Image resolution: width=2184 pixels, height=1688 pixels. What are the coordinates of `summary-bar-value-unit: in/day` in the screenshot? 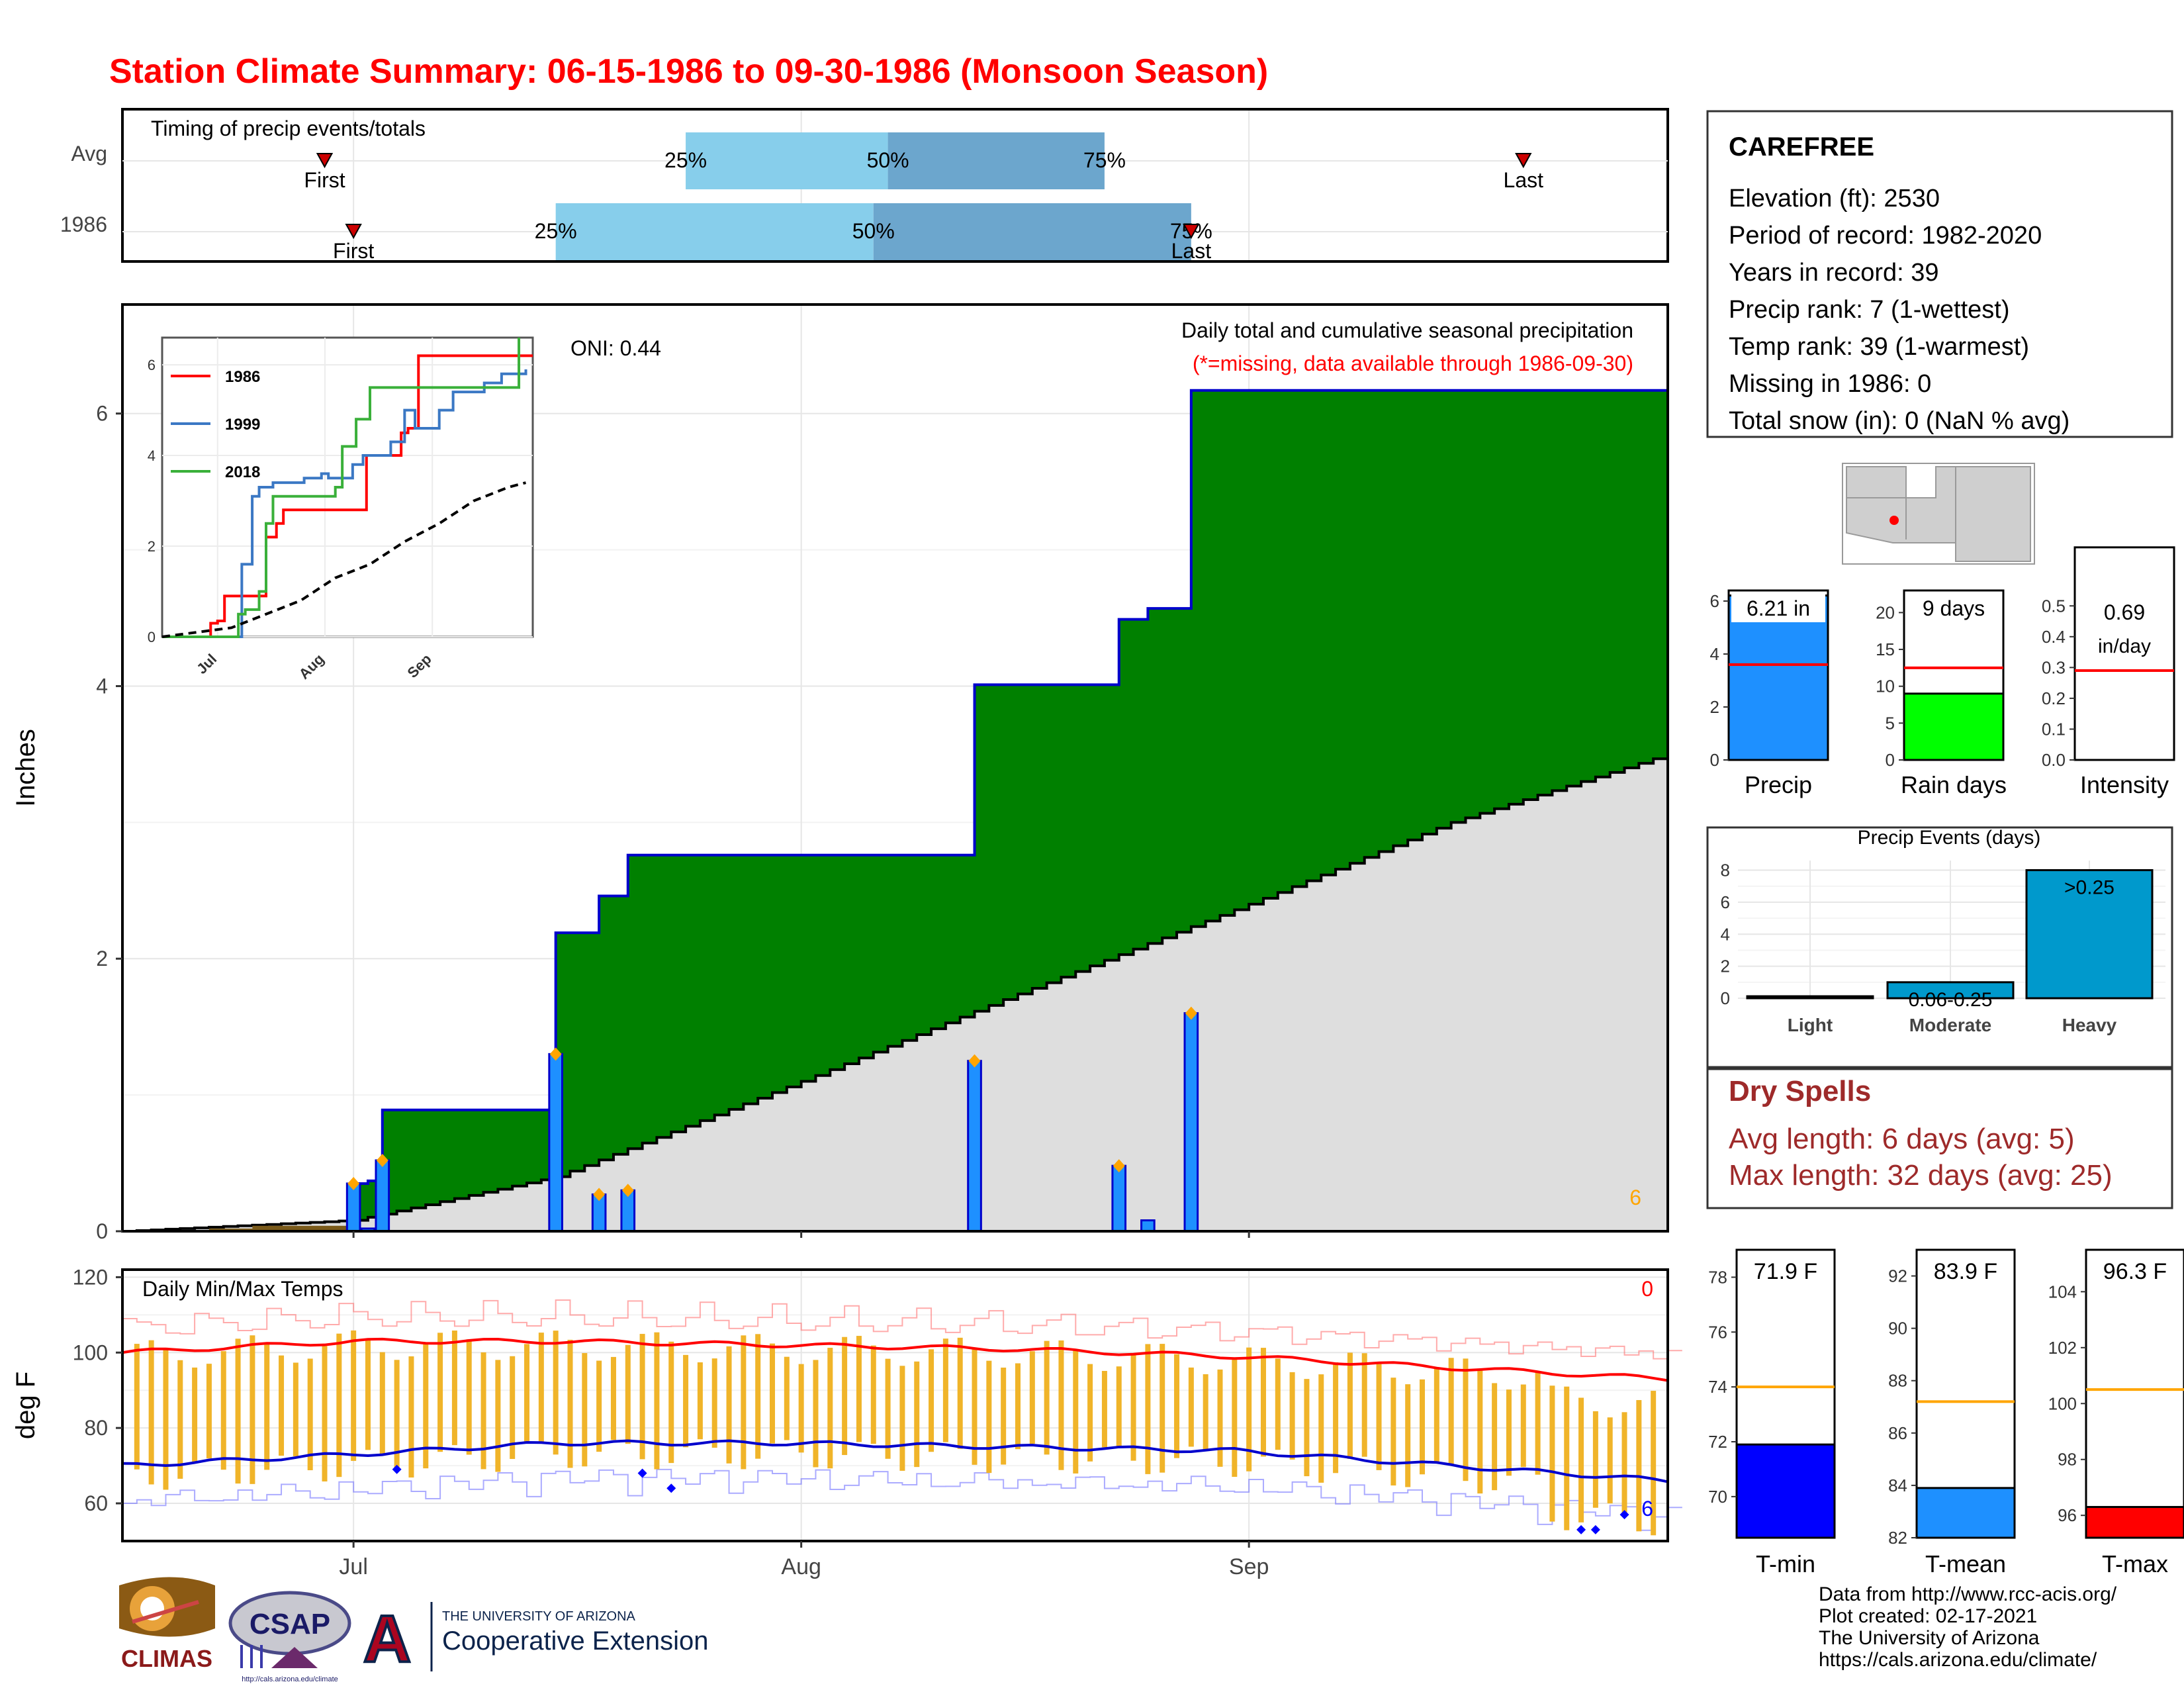 It's located at (2124, 646).